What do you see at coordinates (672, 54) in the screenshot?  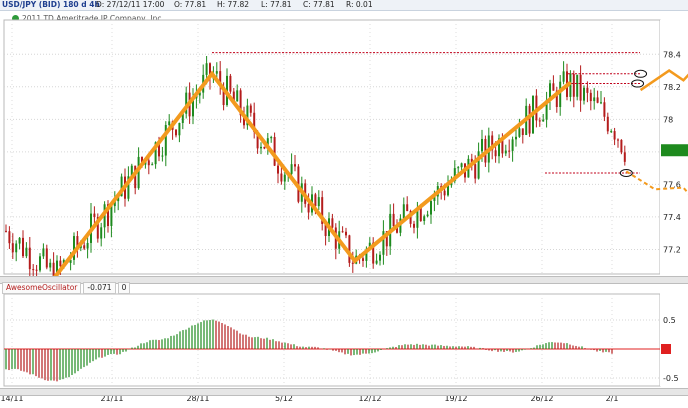 I see `y-tick-label: 78.4` at bounding box center [672, 54].